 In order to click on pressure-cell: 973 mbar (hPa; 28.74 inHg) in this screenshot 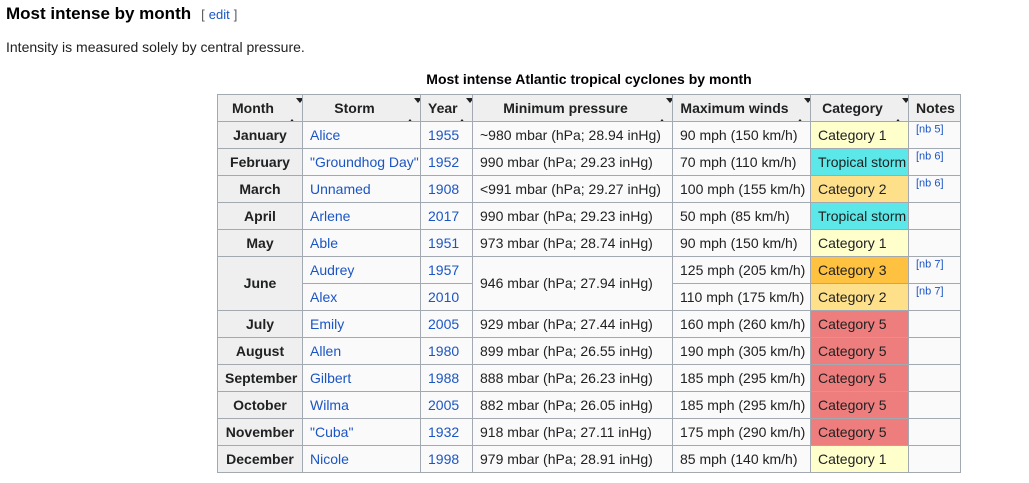, I will do `click(572, 243)`.